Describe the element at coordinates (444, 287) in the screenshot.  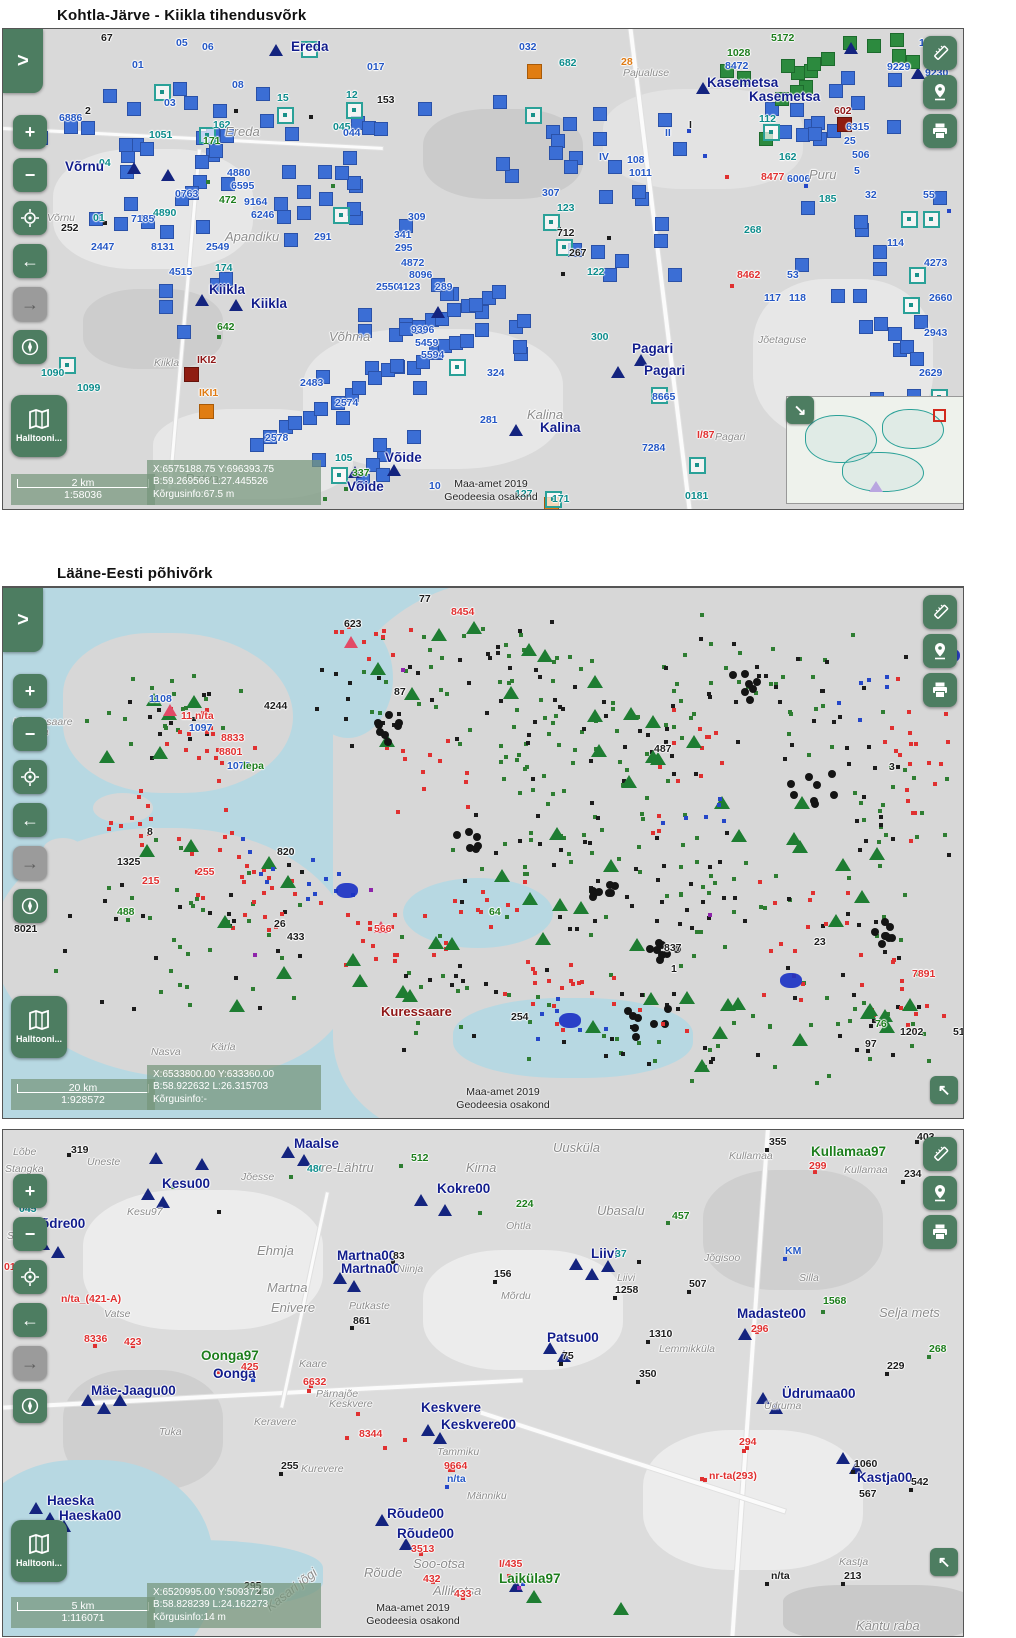
I see `map-label: 289` at that location.